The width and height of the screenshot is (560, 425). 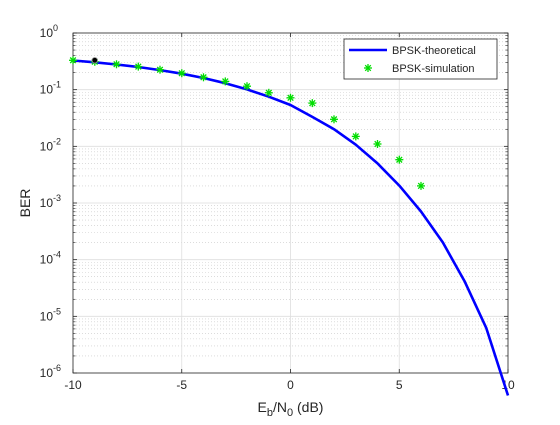 What do you see at coordinates (434, 51) in the screenshot?
I see `legend-entry-label: BPSK-theoretical` at bounding box center [434, 51].